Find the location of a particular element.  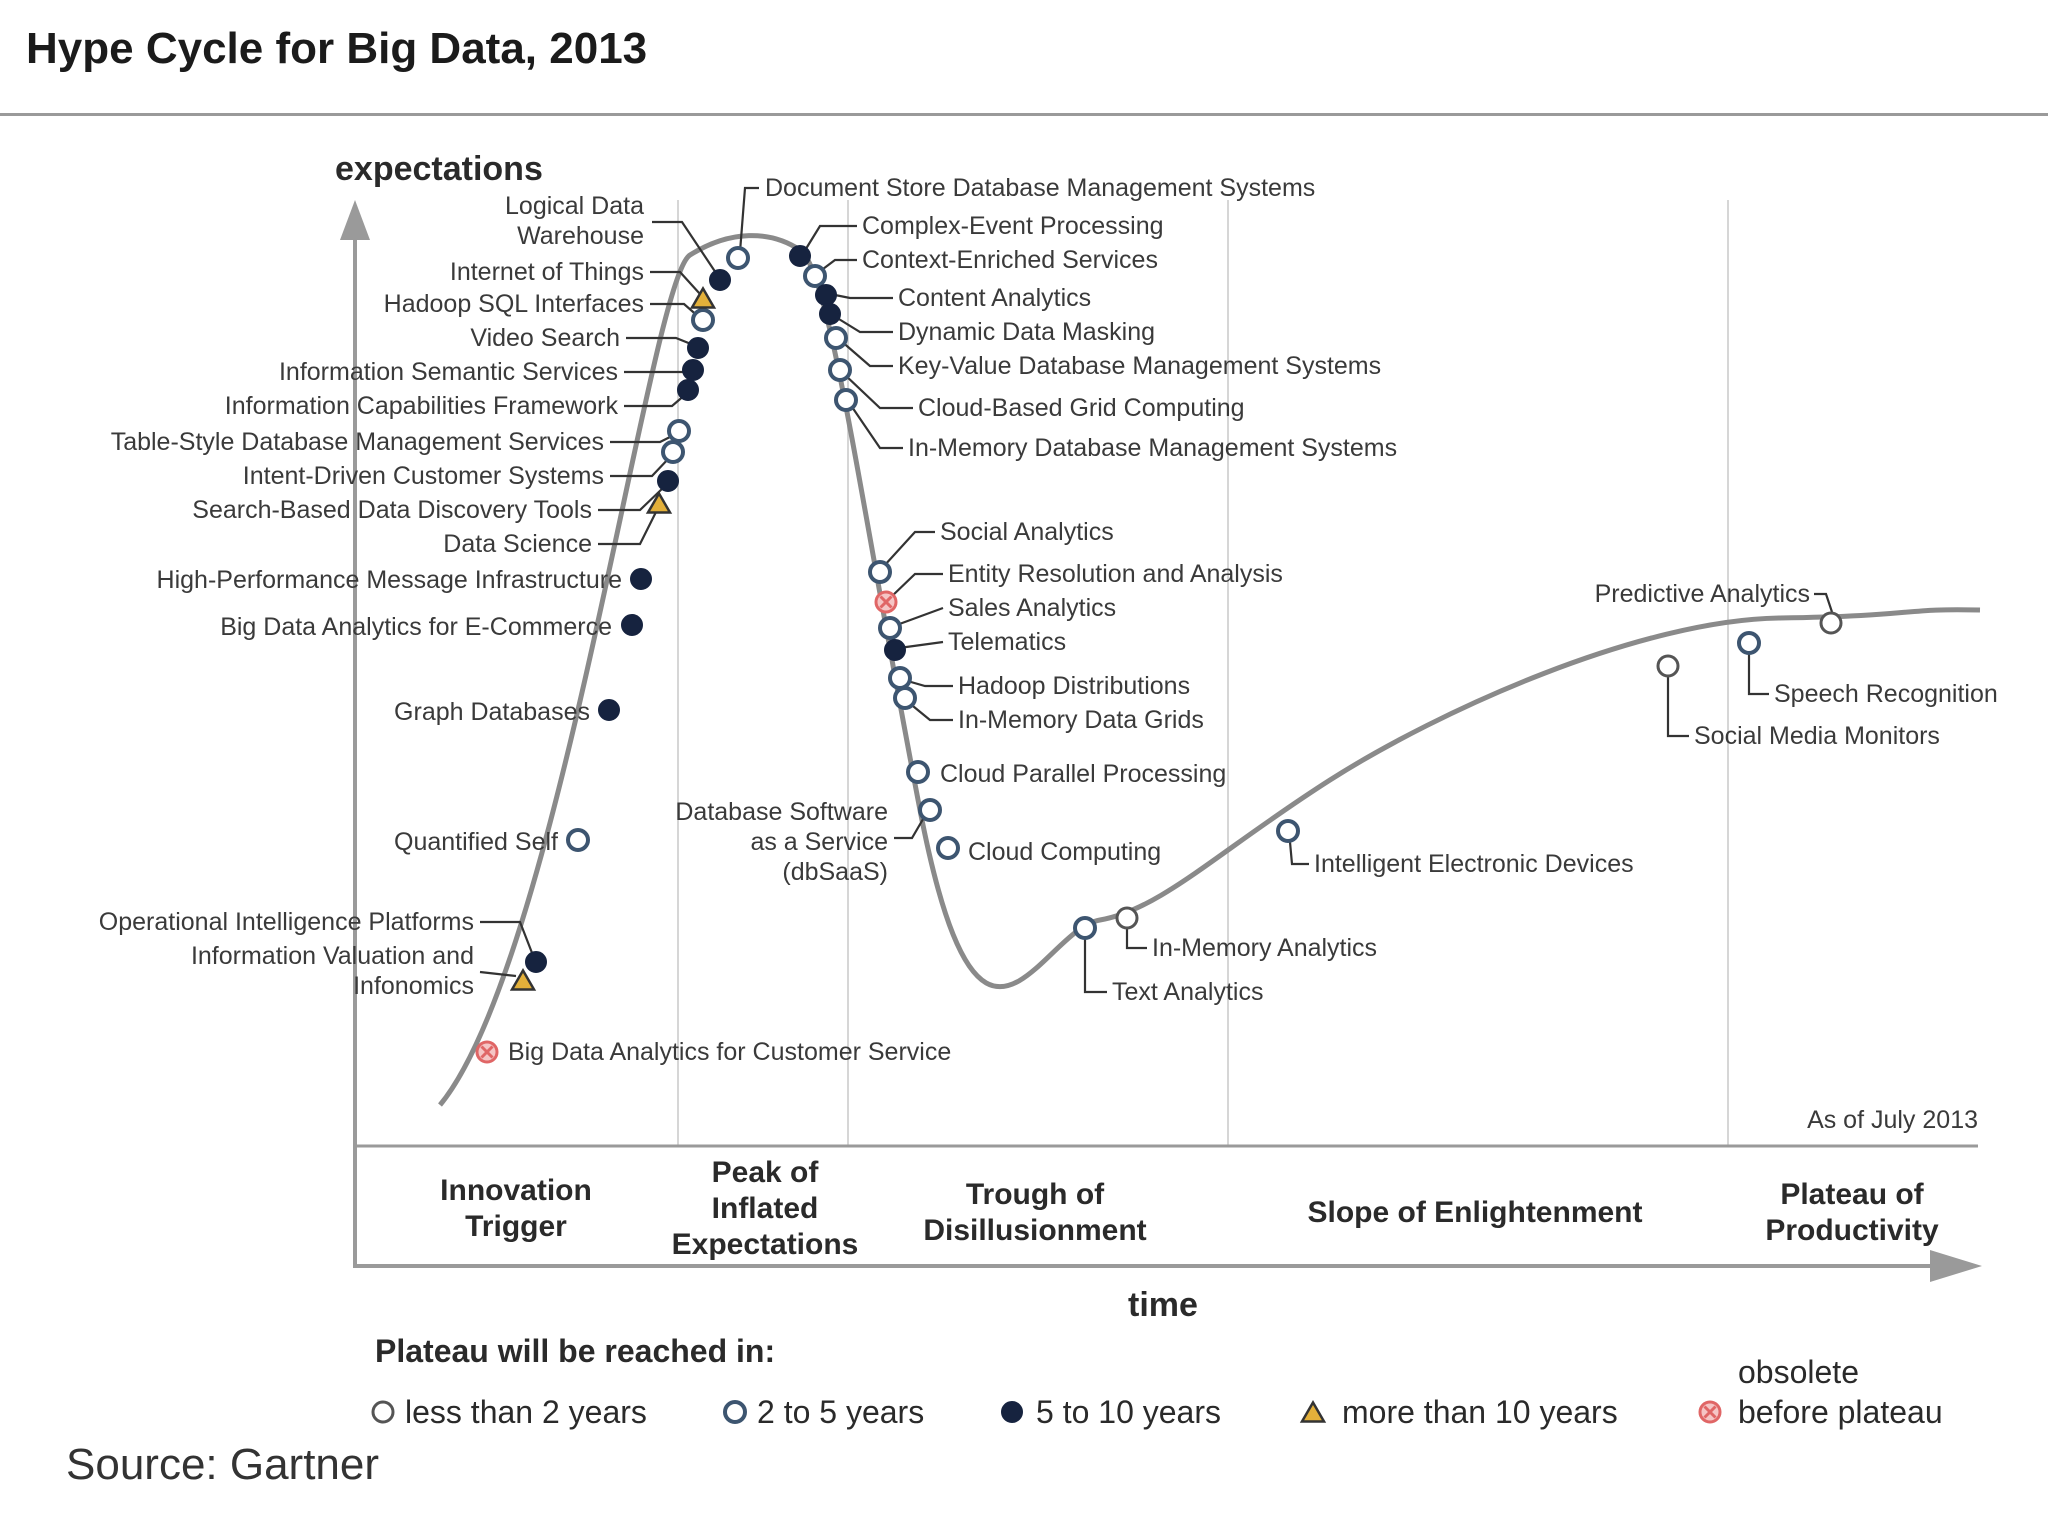

search-based-data-discovery-tools-marker is located at coordinates (668, 481).